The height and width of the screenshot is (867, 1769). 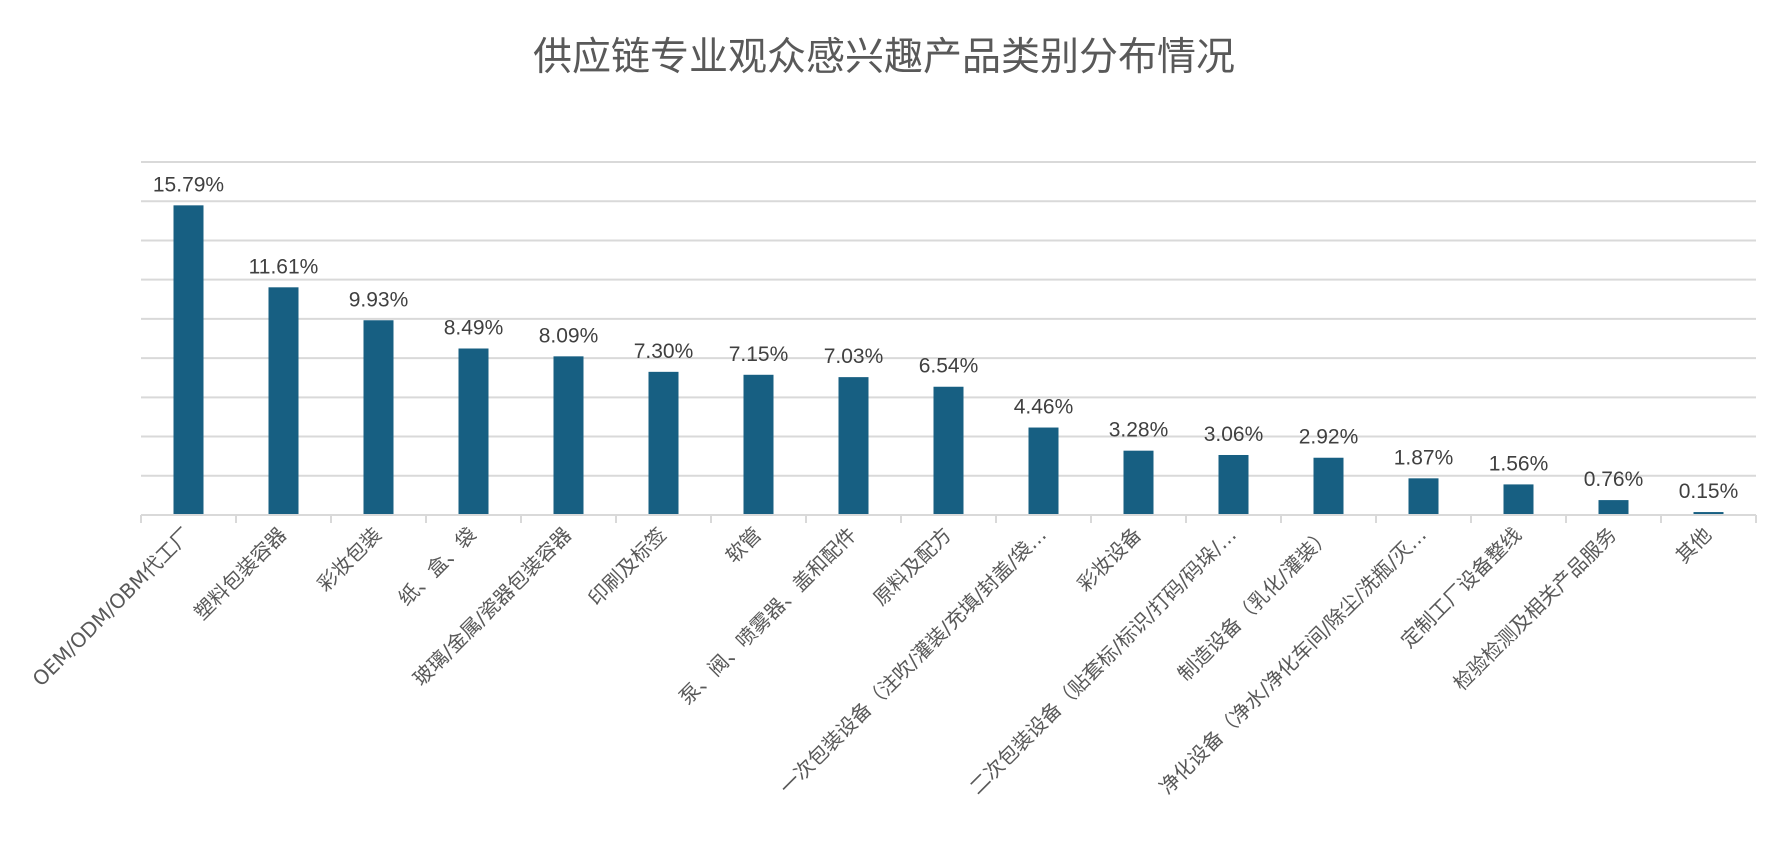 What do you see at coordinates (664, 351) in the screenshot?
I see `data-label: 7.30%` at bounding box center [664, 351].